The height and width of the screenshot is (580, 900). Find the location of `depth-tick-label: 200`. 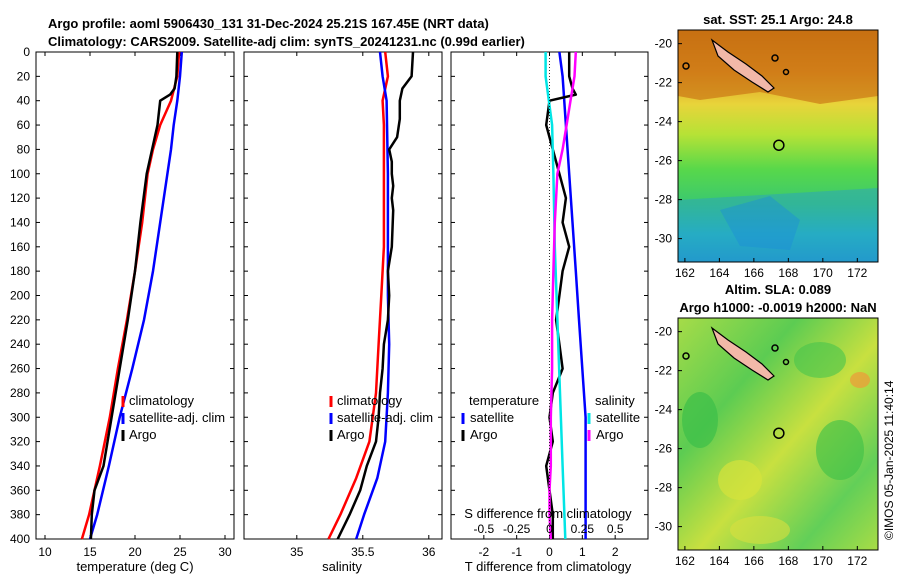

depth-tick-label: 200 is located at coordinates (20, 296).